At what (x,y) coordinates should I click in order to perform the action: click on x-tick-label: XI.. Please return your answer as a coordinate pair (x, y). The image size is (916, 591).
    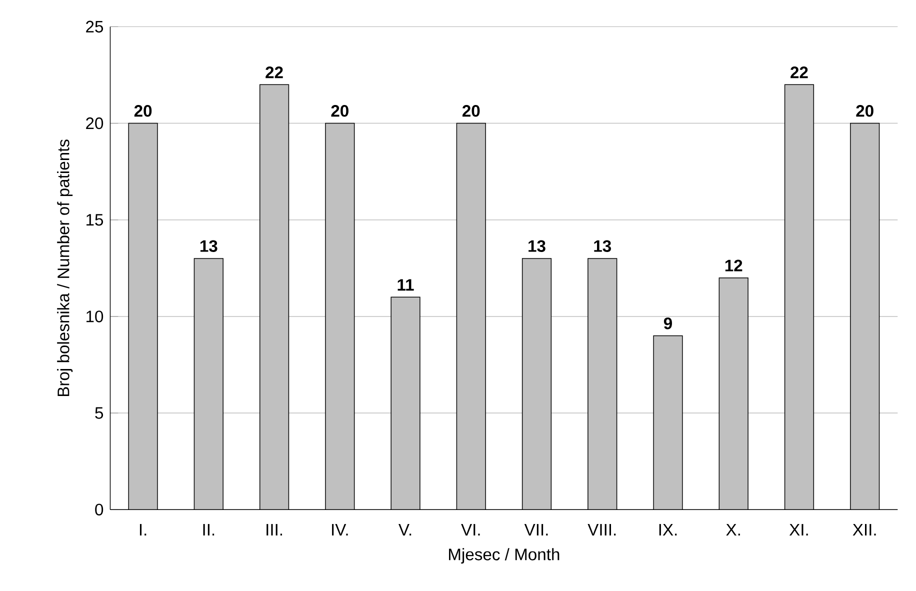
    Looking at the image, I should click on (798, 530).